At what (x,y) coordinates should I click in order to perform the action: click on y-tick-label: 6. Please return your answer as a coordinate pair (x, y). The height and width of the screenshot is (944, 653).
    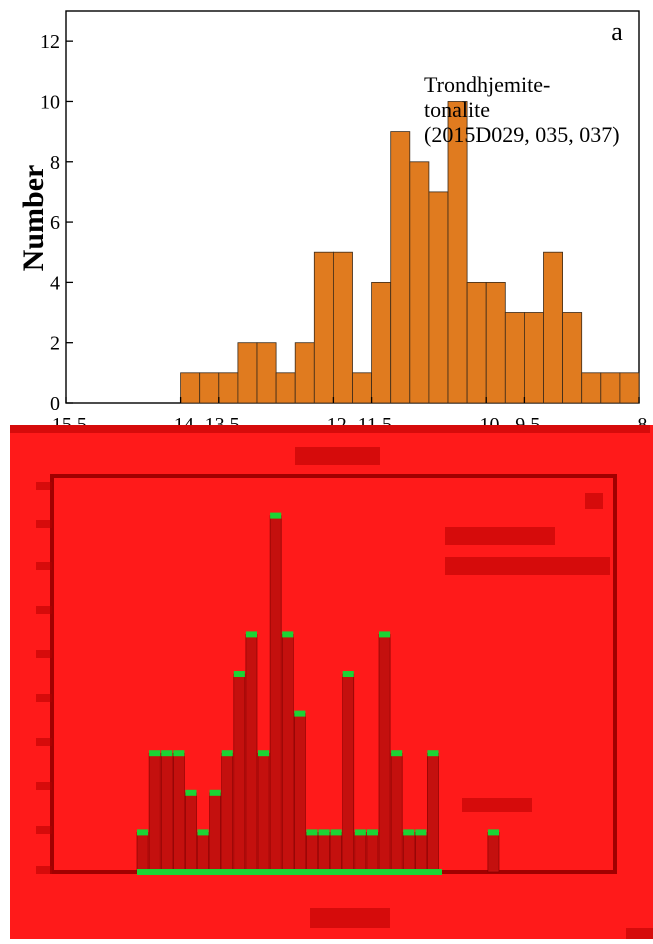
    Looking at the image, I should click on (55, 223).